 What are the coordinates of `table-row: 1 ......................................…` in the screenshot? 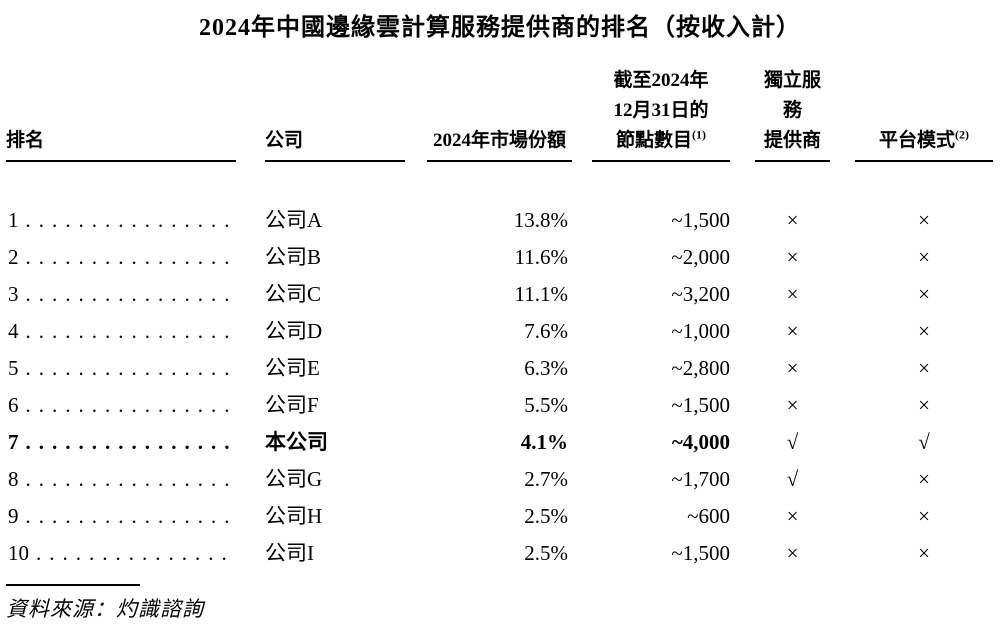 It's located at (500, 220).